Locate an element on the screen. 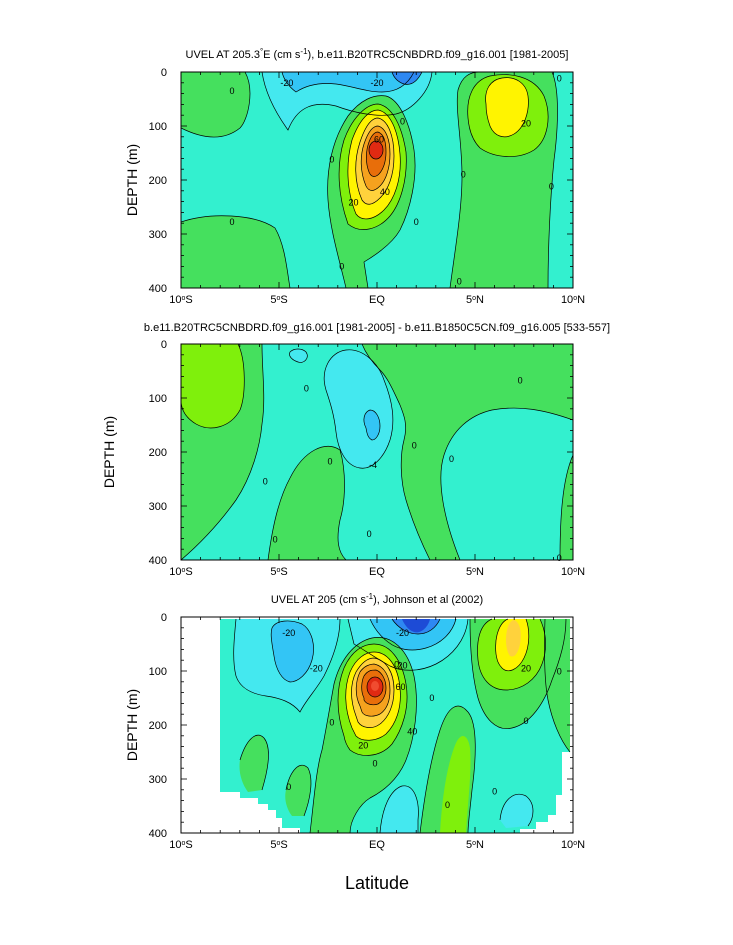  panel-1-y-axis-label: DEPTH (m) is located at coordinates (132, 180).